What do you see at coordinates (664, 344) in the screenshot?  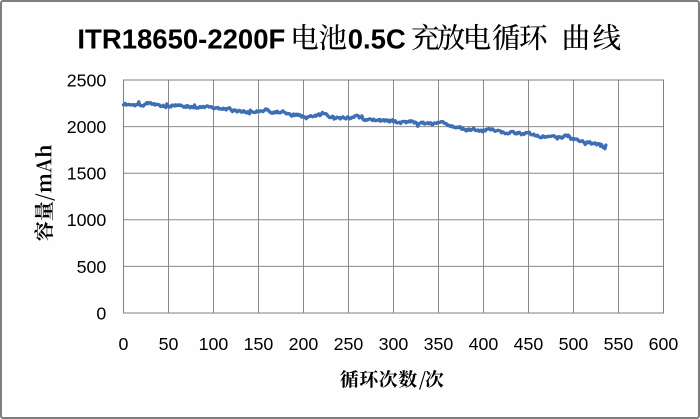 I see `svg-text: 600` at bounding box center [664, 344].